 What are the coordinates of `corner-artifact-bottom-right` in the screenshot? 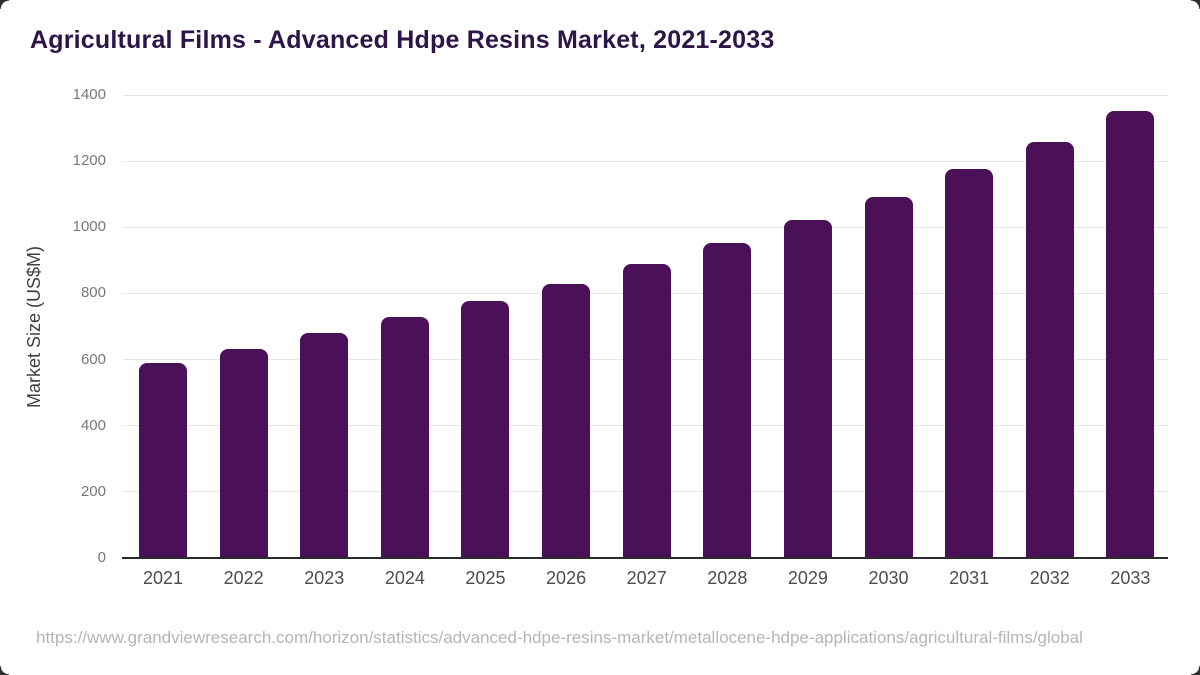 It's located at (1195, 670).